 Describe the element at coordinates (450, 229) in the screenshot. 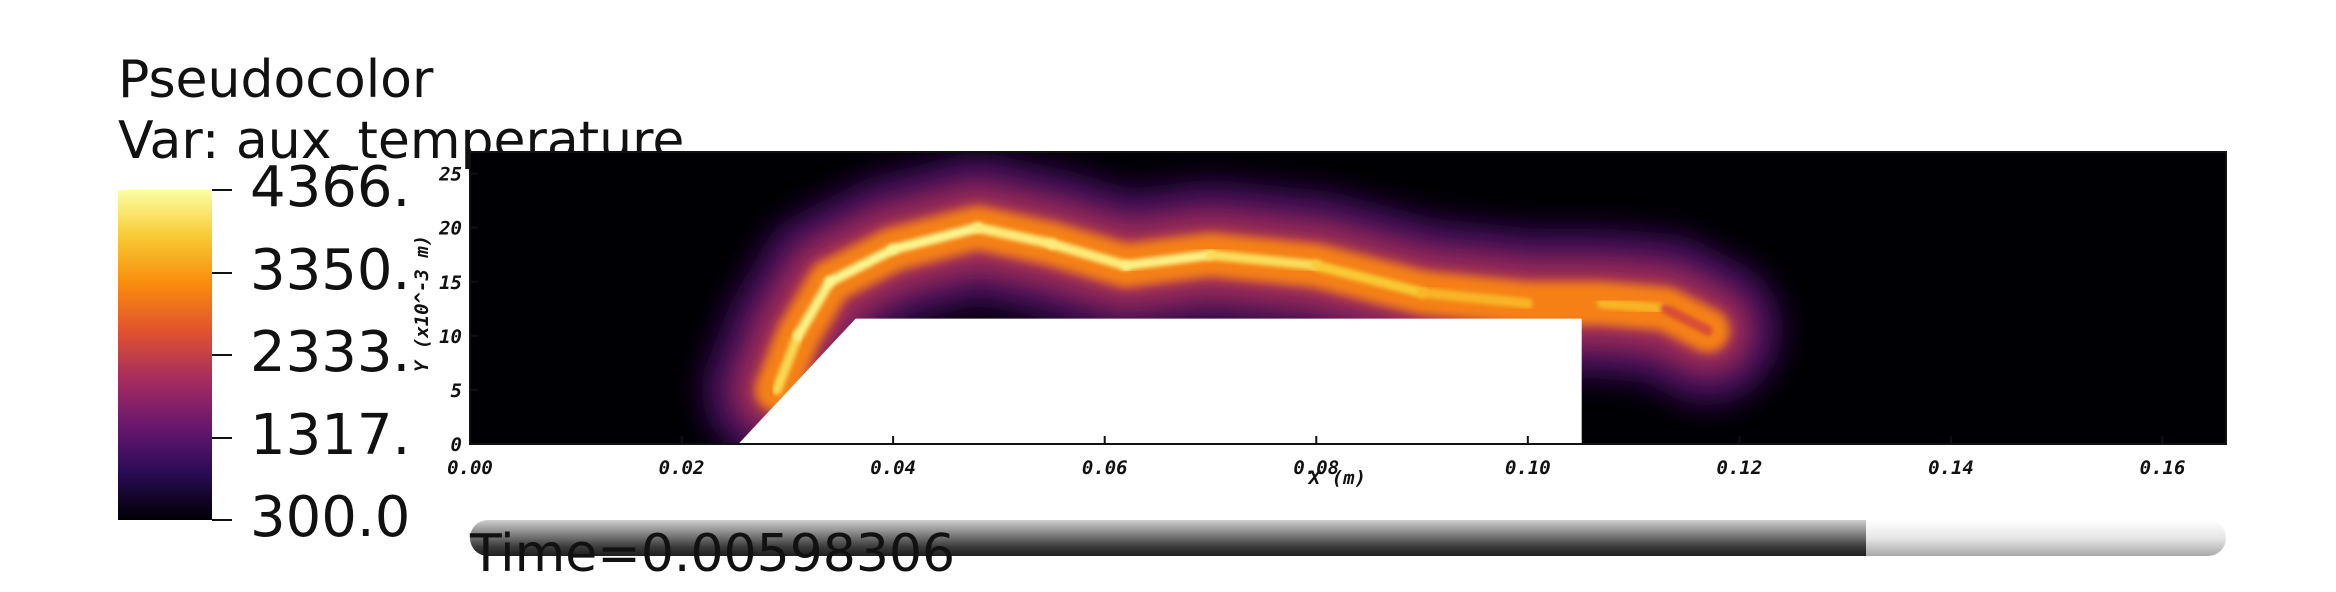

I see `y-tick-label: 20` at that location.